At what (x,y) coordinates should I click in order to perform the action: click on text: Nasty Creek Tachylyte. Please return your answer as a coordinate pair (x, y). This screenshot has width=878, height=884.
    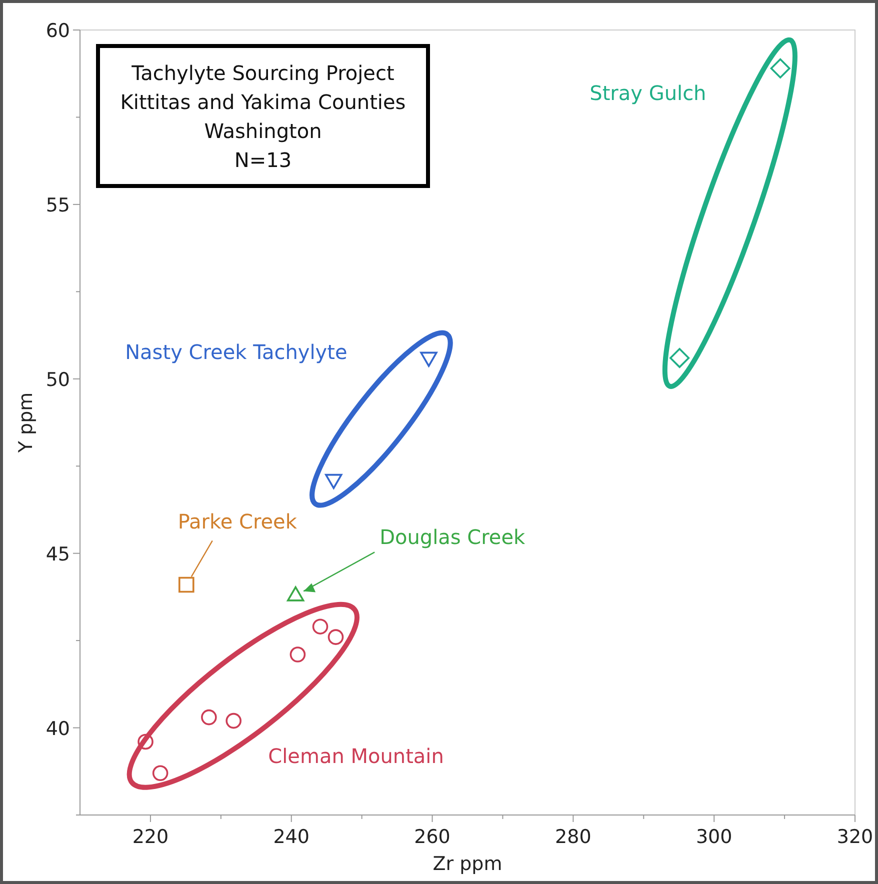
    Looking at the image, I should click on (236, 352).